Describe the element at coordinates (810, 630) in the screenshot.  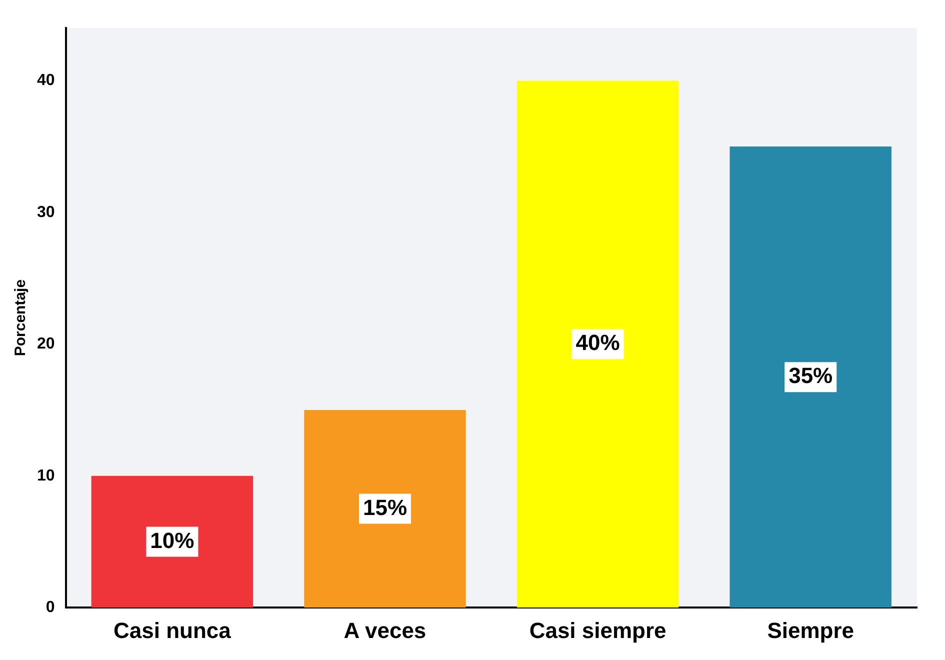
I see `x-tick-label: Siempre` at that location.